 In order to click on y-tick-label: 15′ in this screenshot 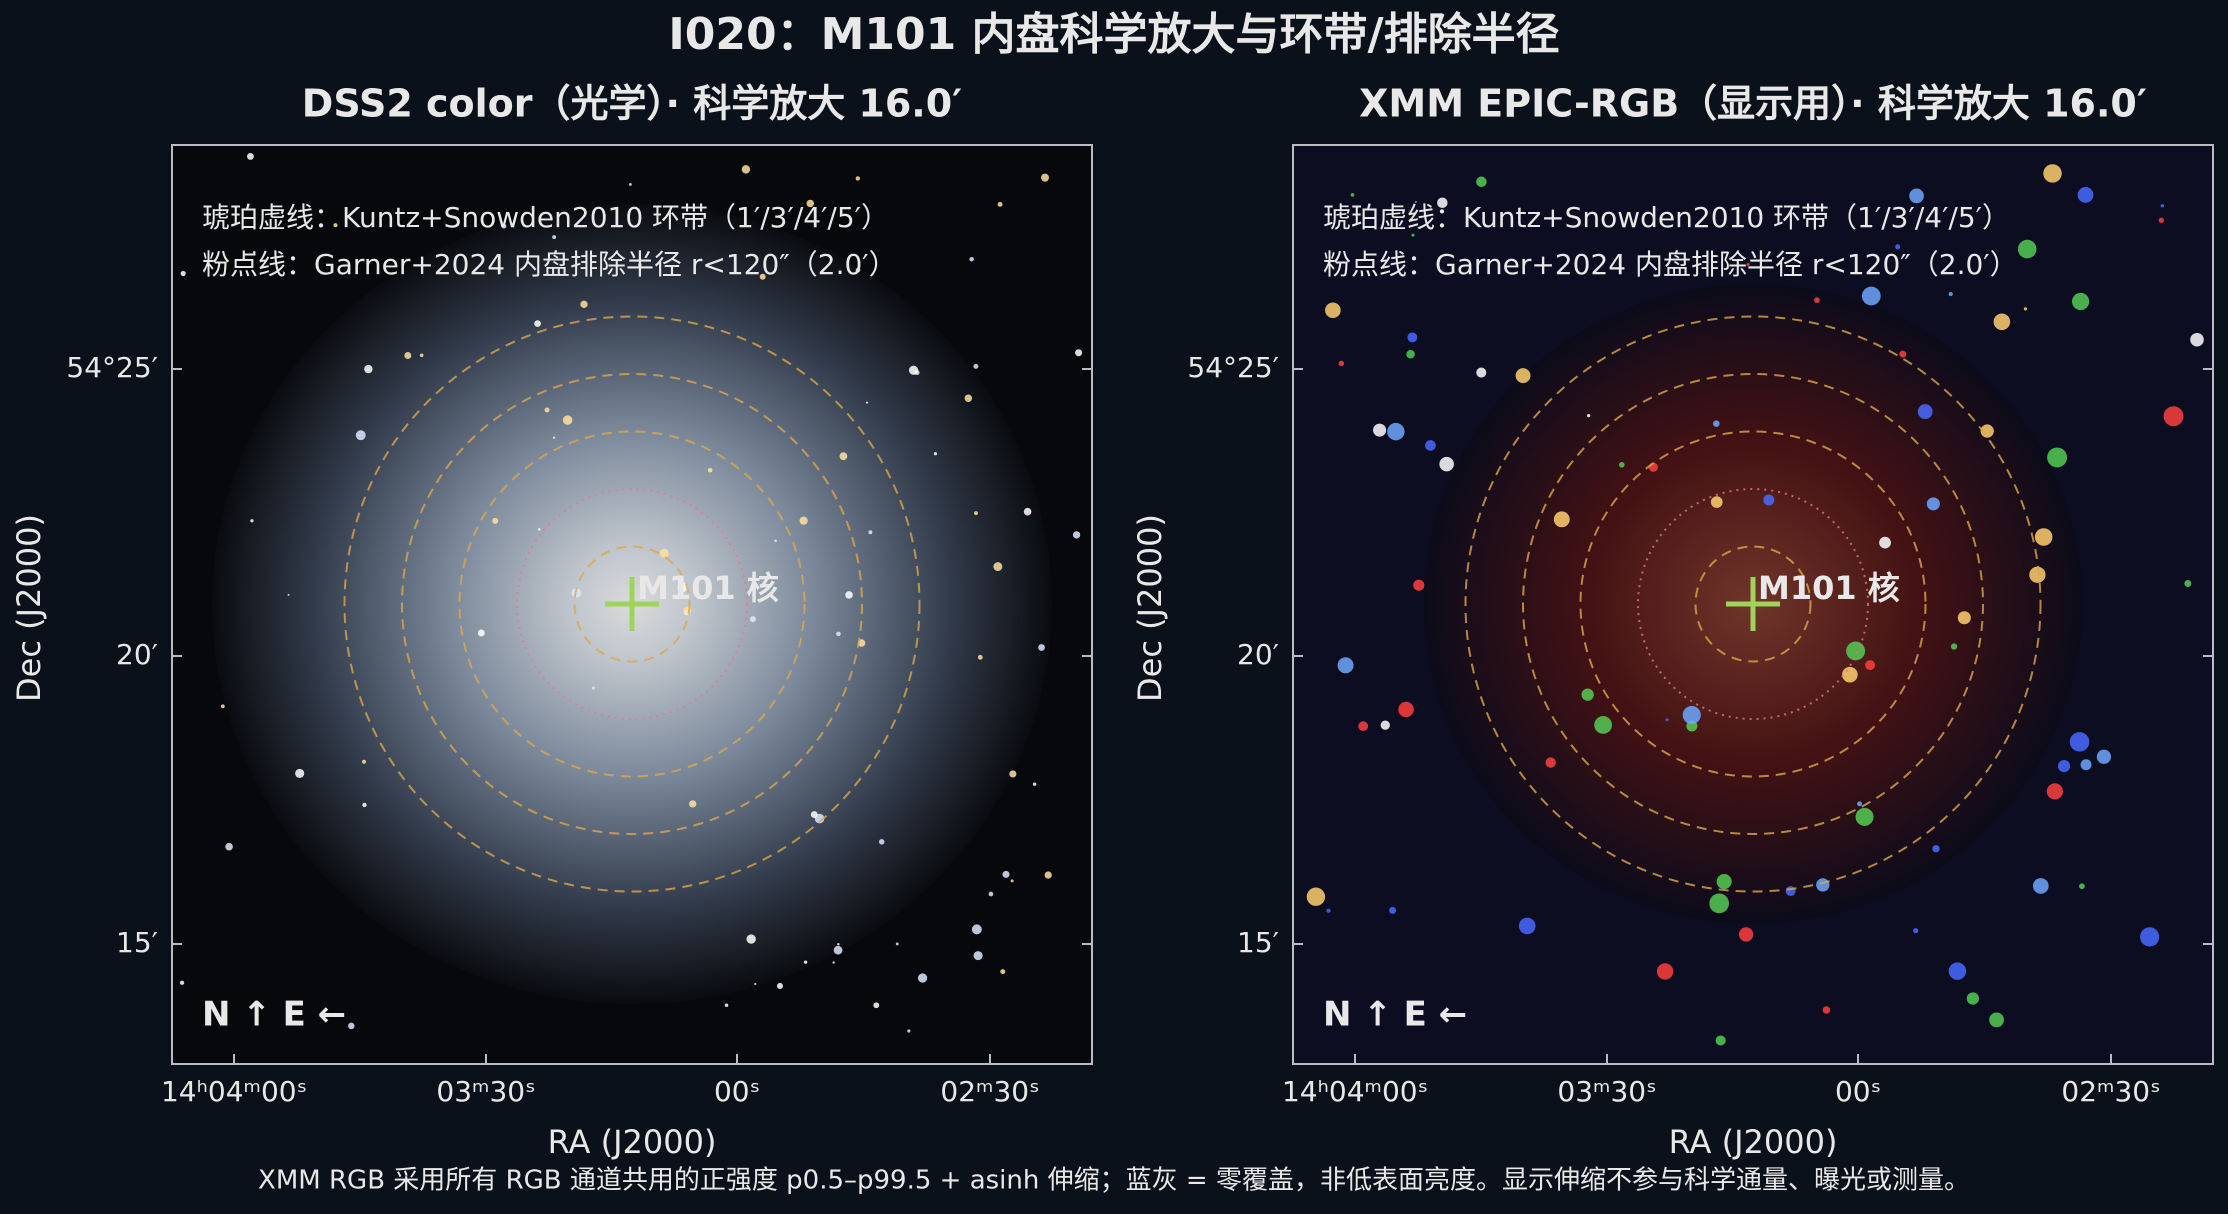, I will do `click(137, 942)`.